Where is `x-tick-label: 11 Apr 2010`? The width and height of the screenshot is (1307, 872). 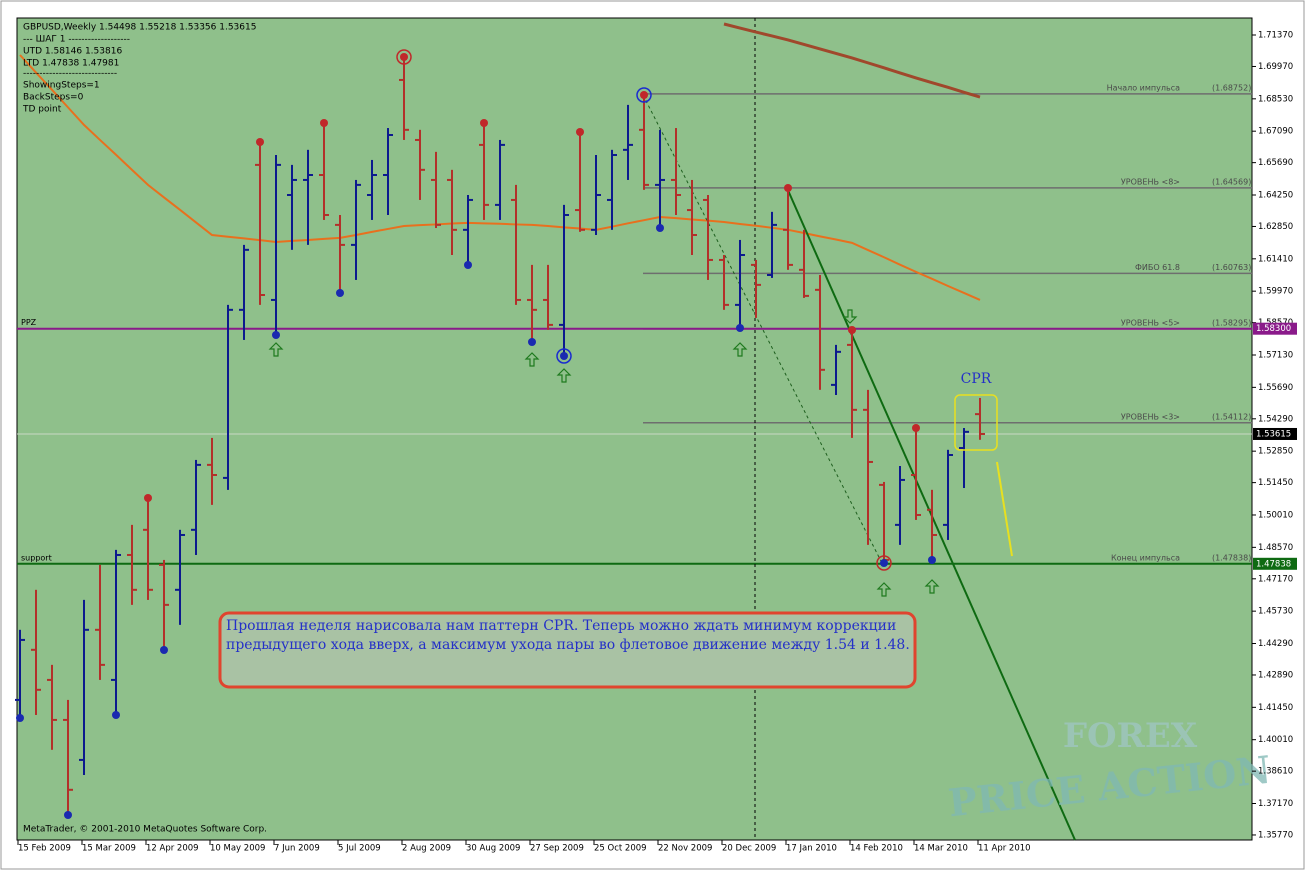 x-tick-label: 11 Apr 2010 is located at coordinates (1004, 849).